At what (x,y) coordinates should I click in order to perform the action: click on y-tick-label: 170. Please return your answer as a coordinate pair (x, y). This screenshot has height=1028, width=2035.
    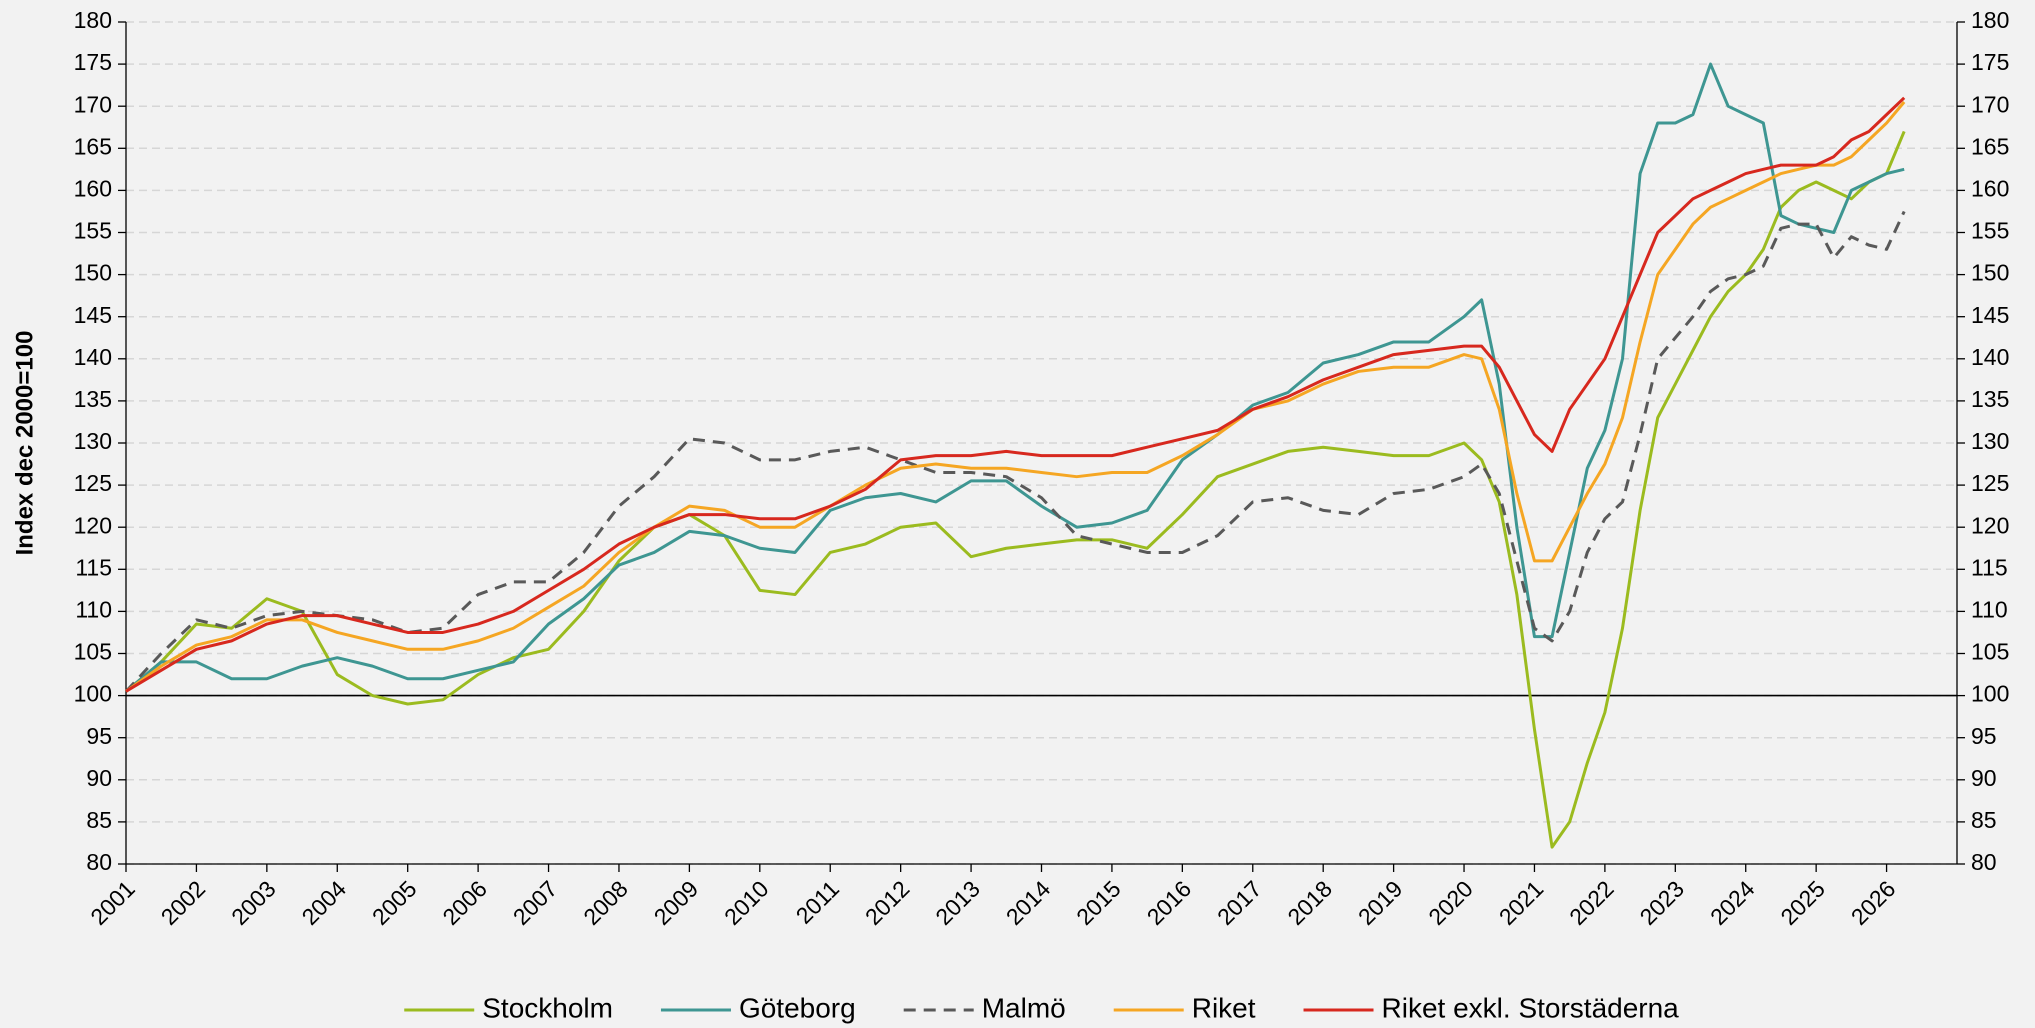
    Looking at the image, I should click on (93, 104).